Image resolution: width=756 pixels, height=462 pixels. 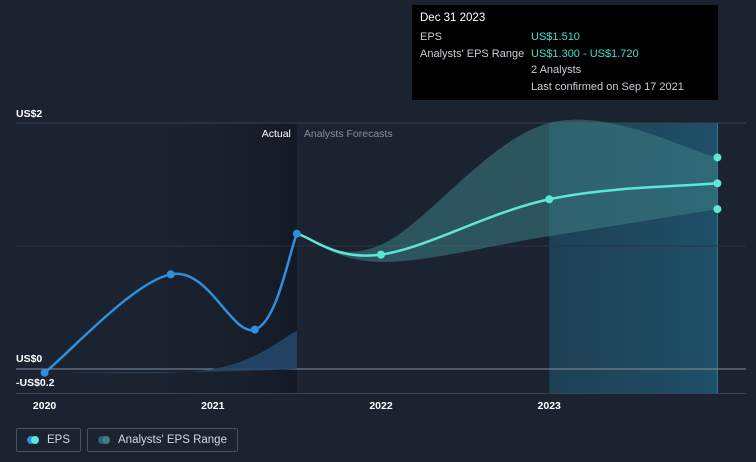 I want to click on eps-forecast-line, so click(x=507, y=219).